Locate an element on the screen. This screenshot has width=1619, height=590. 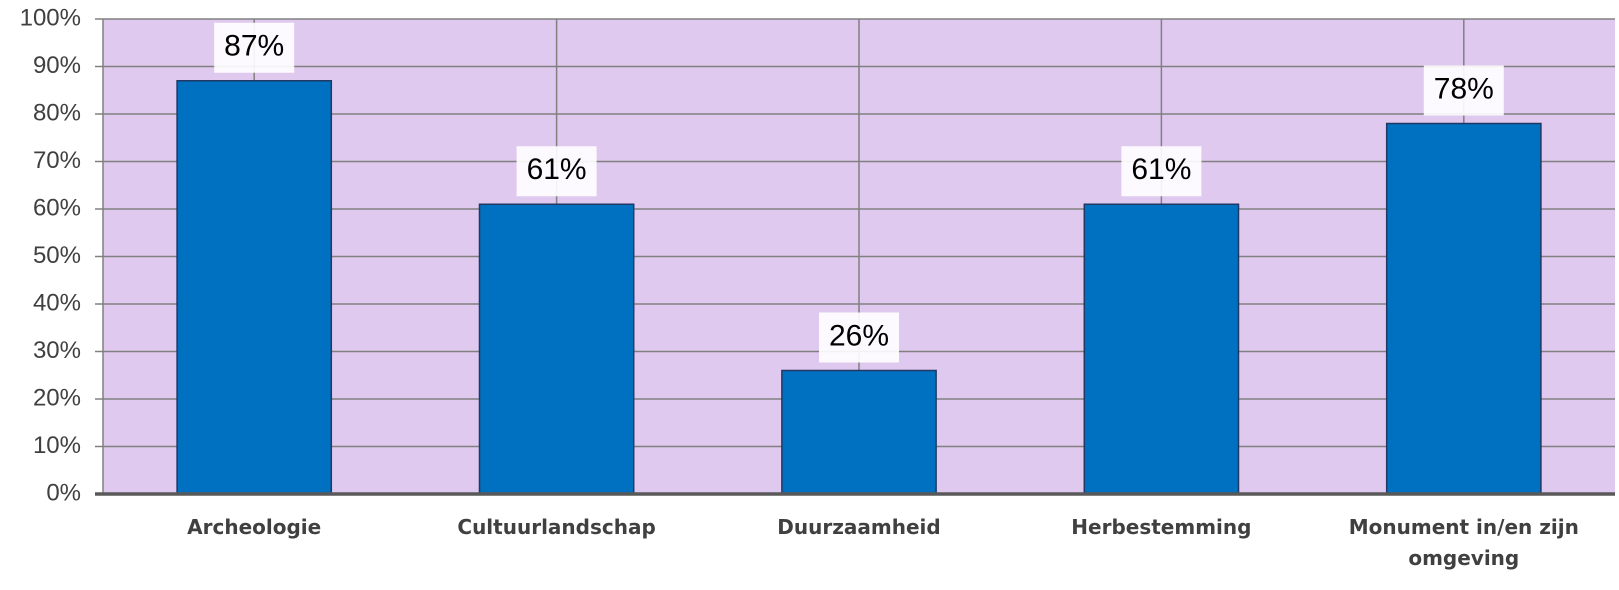
x-tick-label: Monument in/en zijn omgeving is located at coordinates (1463, 542).